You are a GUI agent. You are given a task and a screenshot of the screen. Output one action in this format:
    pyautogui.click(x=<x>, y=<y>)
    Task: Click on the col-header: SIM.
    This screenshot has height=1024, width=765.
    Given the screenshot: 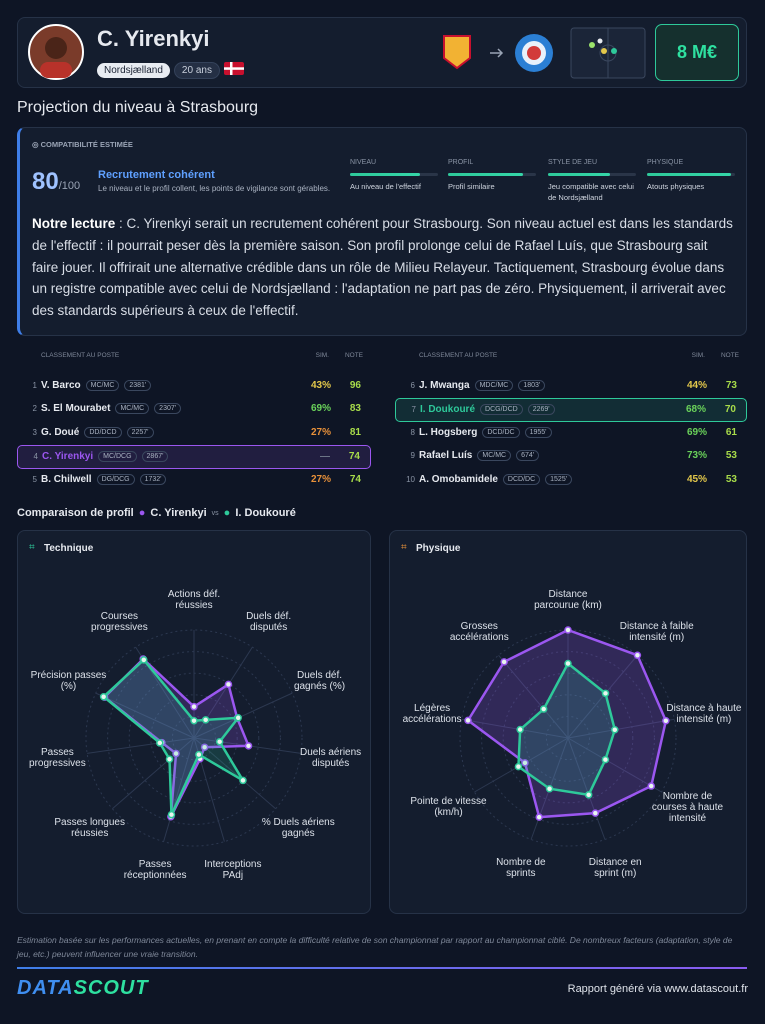 What is the action you would take?
    pyautogui.click(x=698, y=355)
    